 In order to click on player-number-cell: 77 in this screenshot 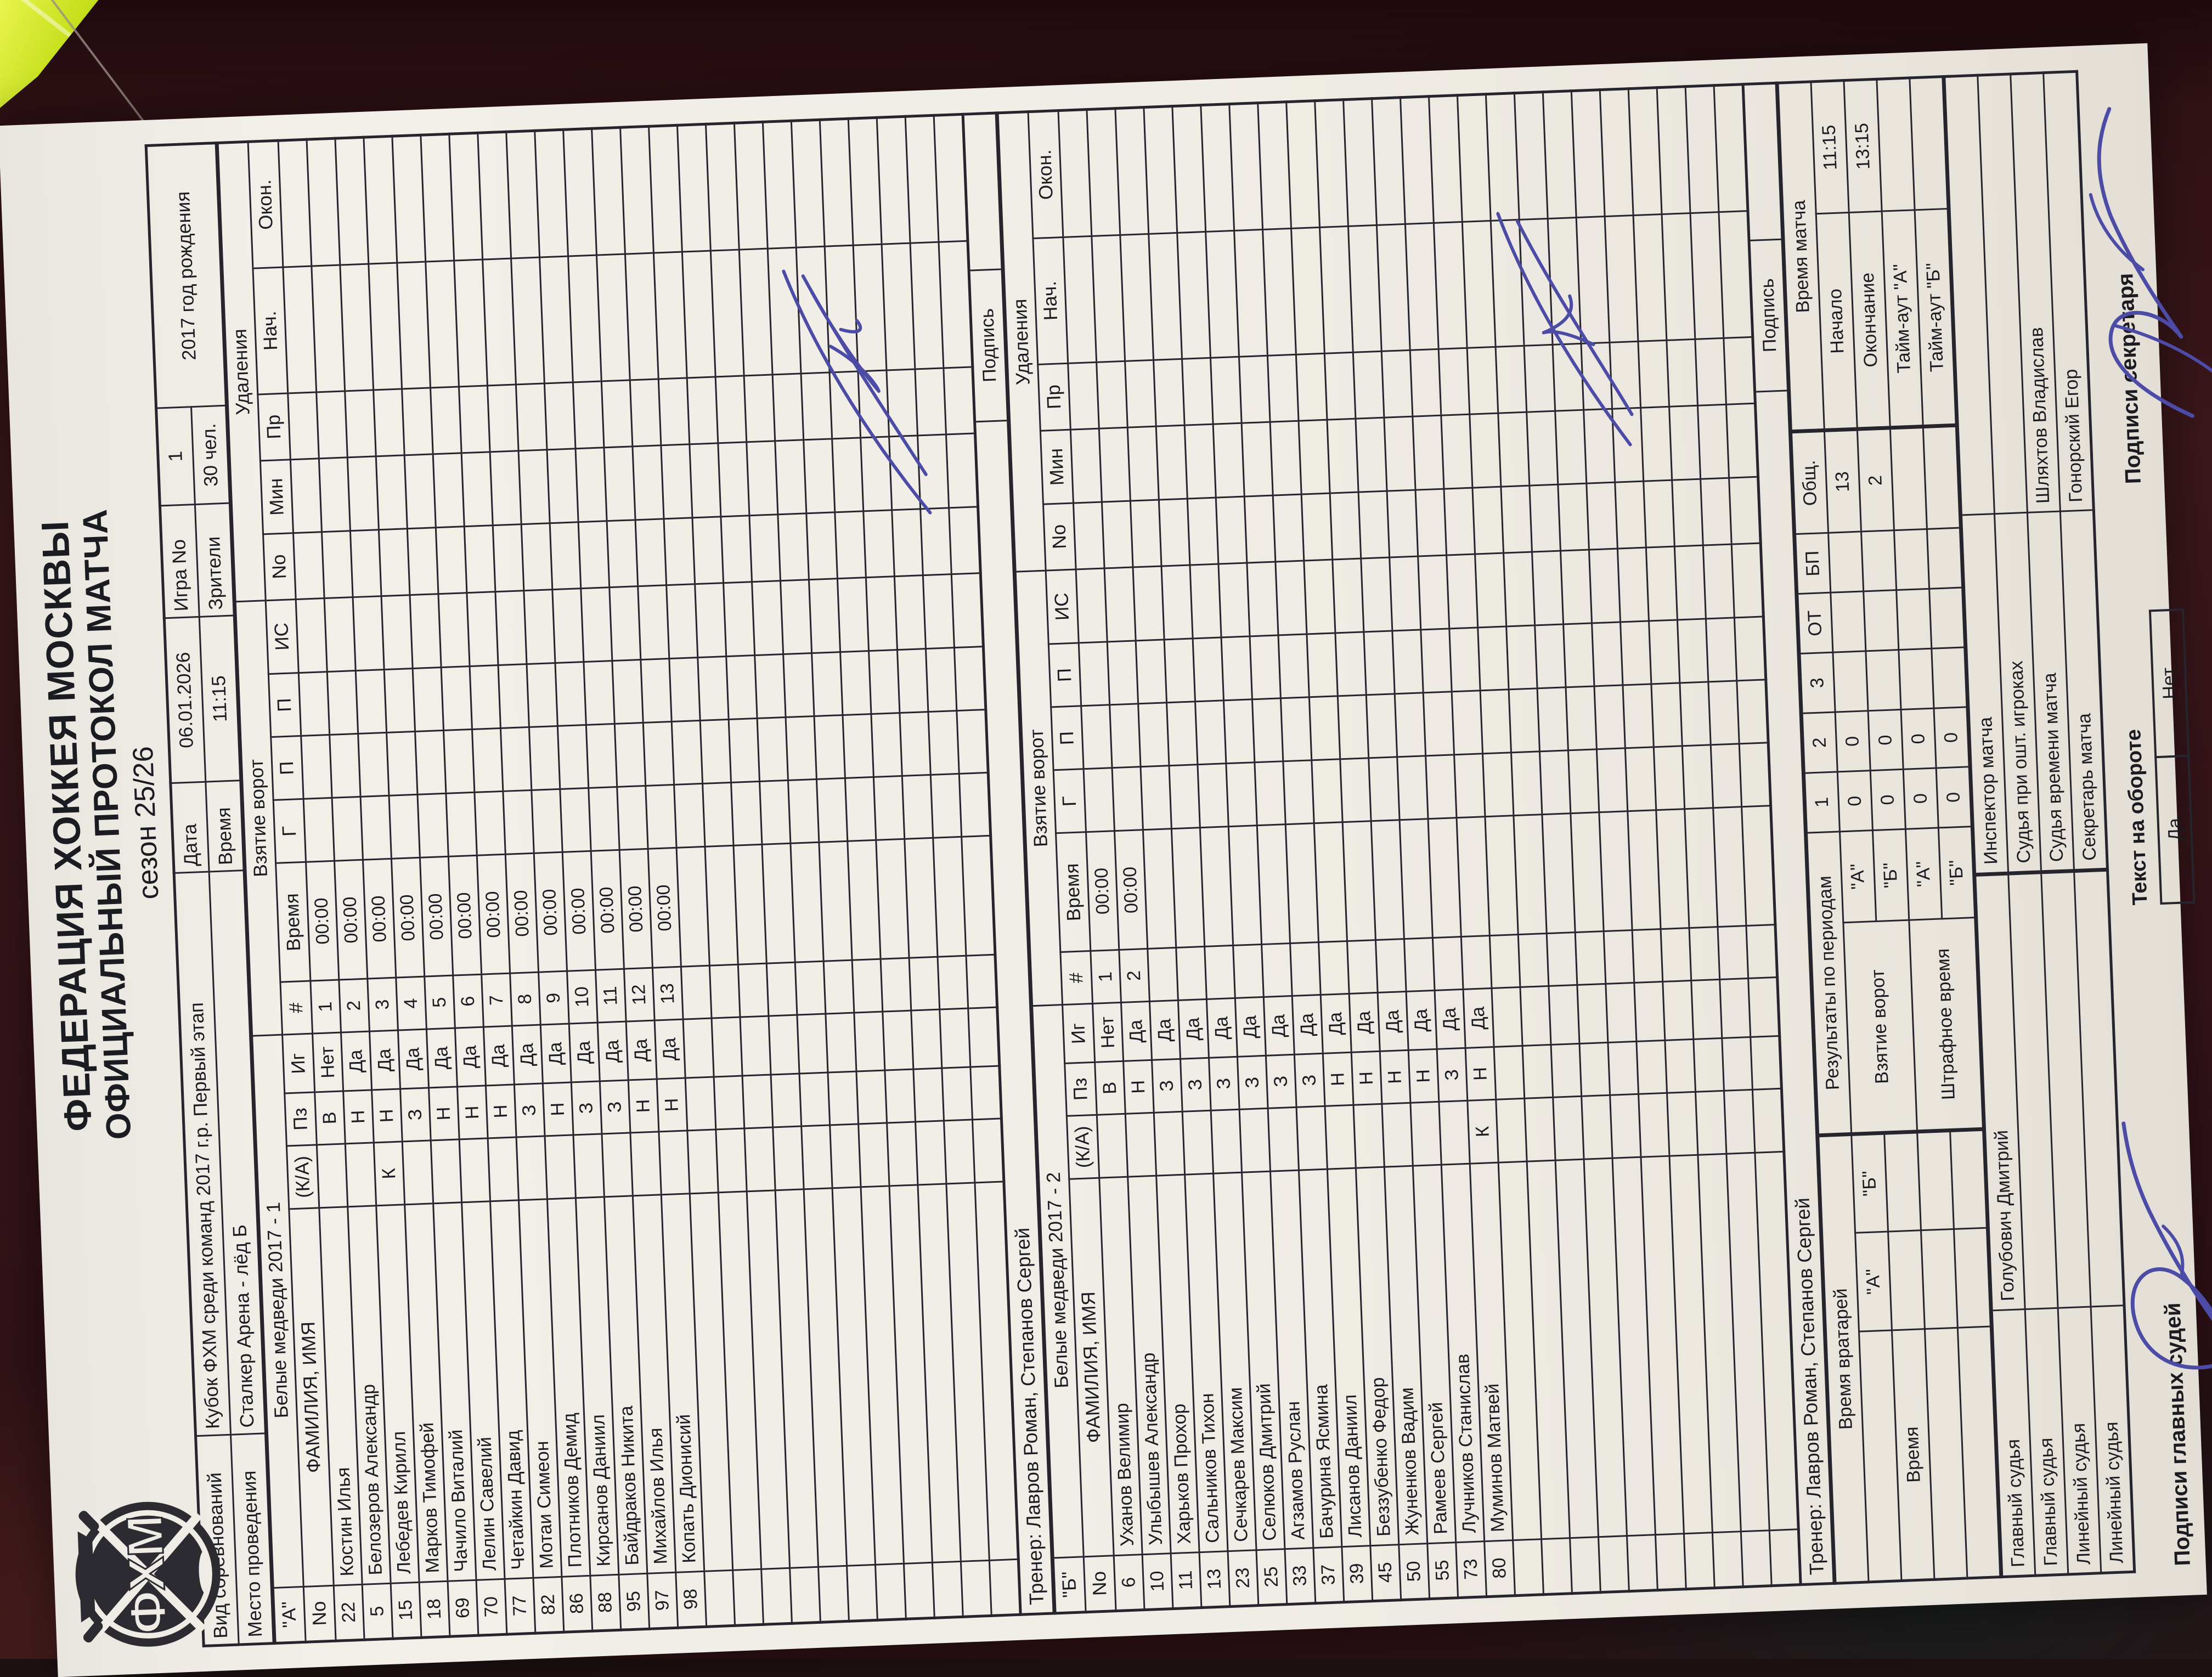, I will do `click(520, 1606)`.